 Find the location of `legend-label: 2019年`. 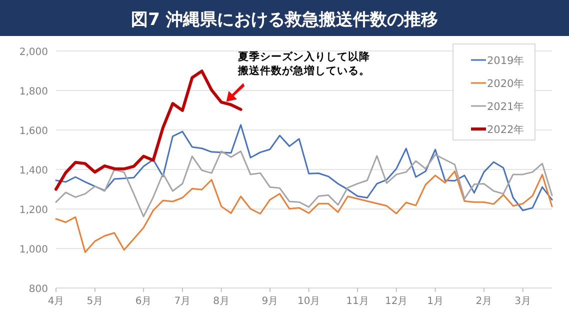

legend-label: 2019年 is located at coordinates (506, 61).